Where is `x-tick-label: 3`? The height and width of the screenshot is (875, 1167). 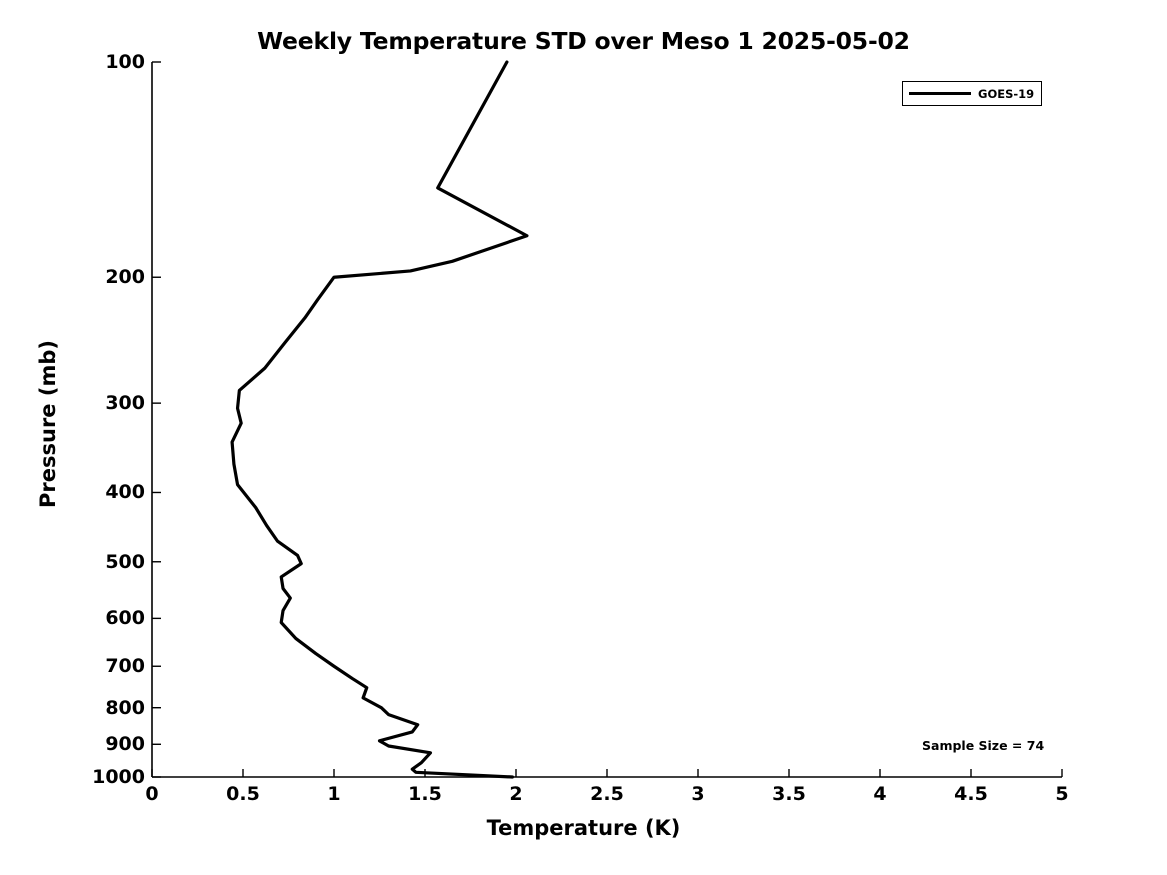
x-tick-label: 3 is located at coordinates (698, 794).